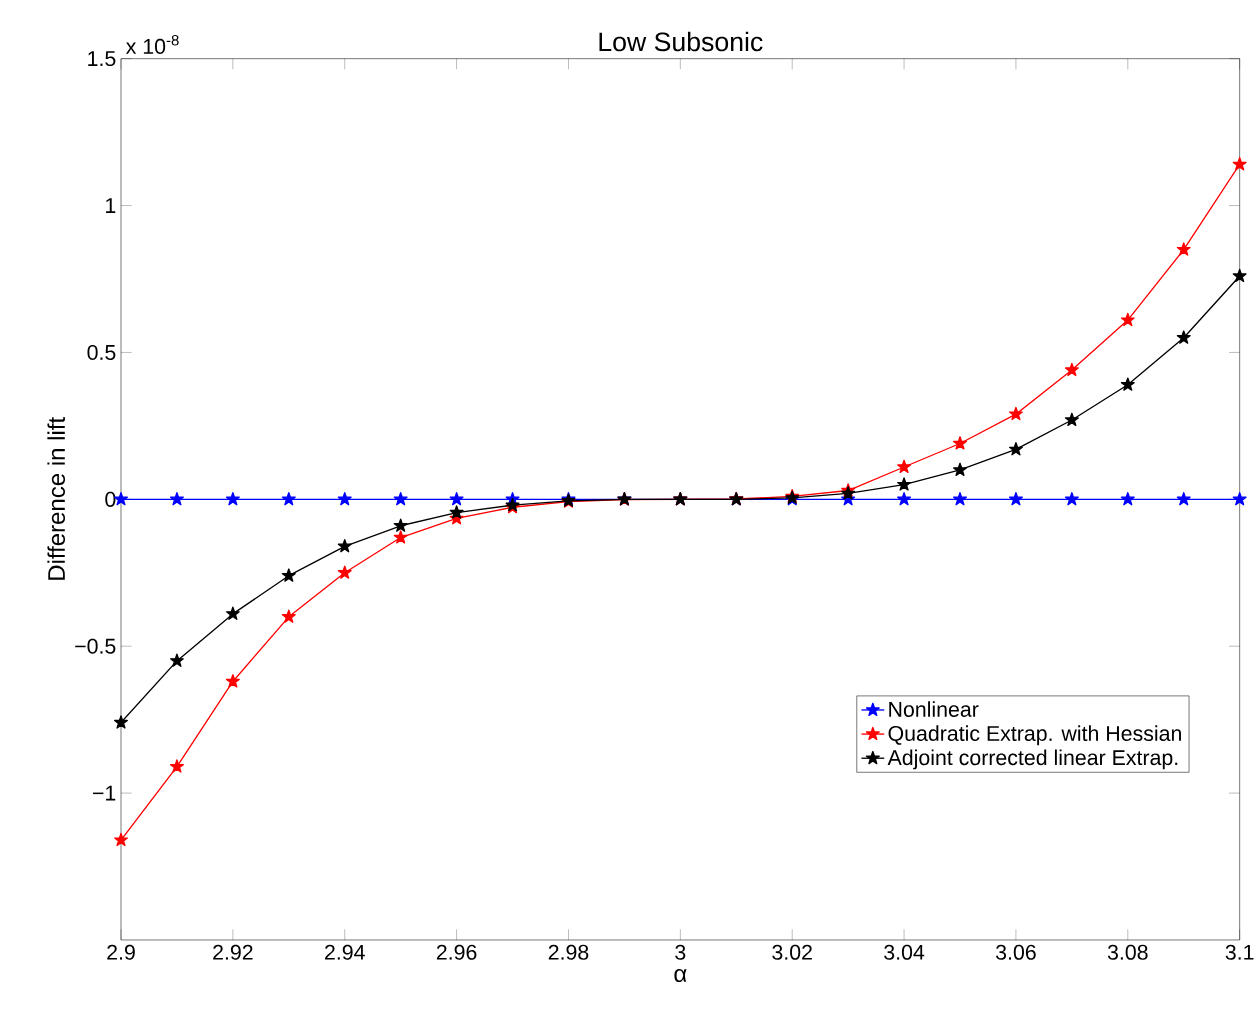 The height and width of the screenshot is (1011, 1258). Describe the element at coordinates (121, 952) in the screenshot. I see `x-tick-label: 2.9` at that location.